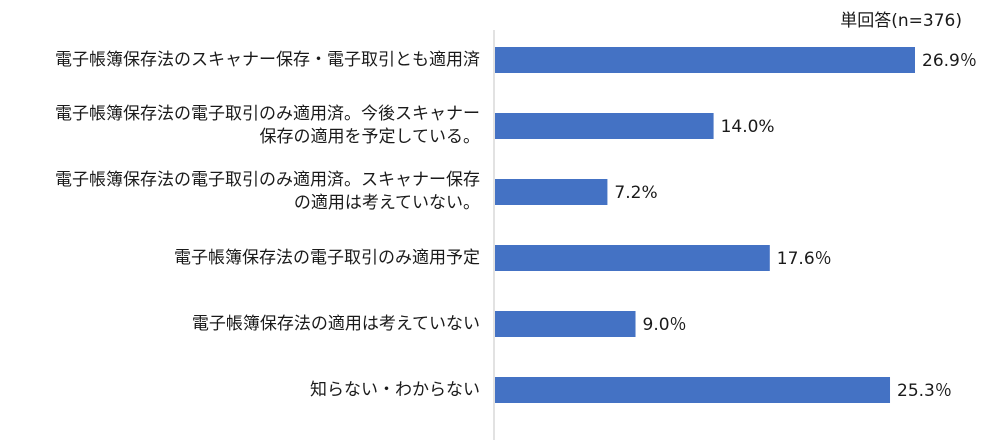  Describe the element at coordinates (327, 257) in the screenshot. I see `category-label-line: 電子帳簿保存法の電子取引のみ適用予定` at that location.